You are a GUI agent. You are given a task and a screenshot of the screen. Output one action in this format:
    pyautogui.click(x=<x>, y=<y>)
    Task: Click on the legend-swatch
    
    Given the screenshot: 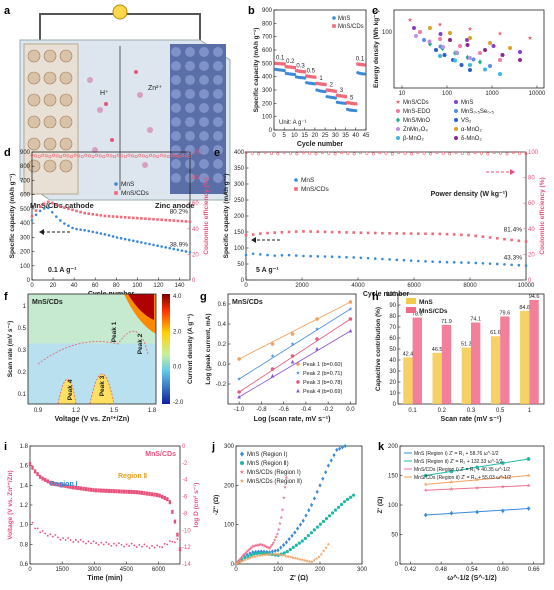 What is the action you would take?
    pyautogui.click(x=411, y=310)
    